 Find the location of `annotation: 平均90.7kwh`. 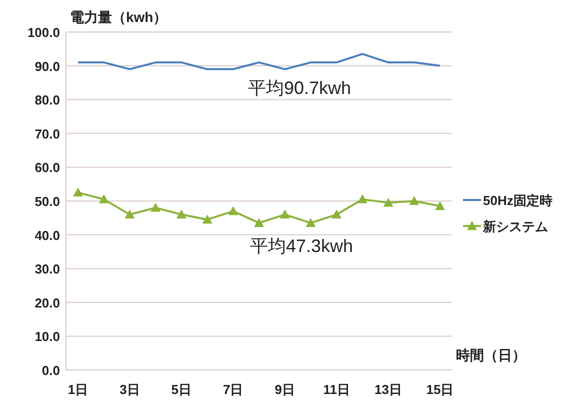

annotation: 平均90.7kwh is located at coordinates (300, 88).